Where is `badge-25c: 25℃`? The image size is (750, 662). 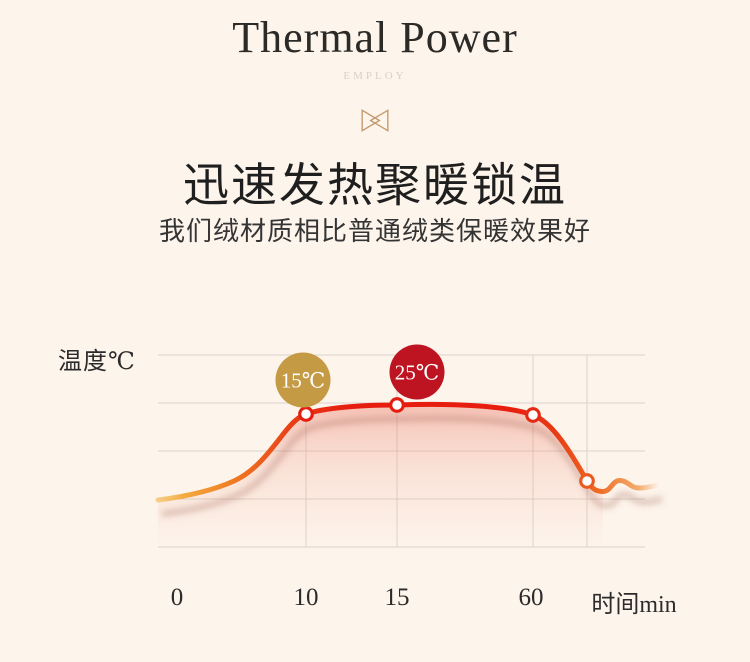 badge-25c: 25℃ is located at coordinates (417, 372).